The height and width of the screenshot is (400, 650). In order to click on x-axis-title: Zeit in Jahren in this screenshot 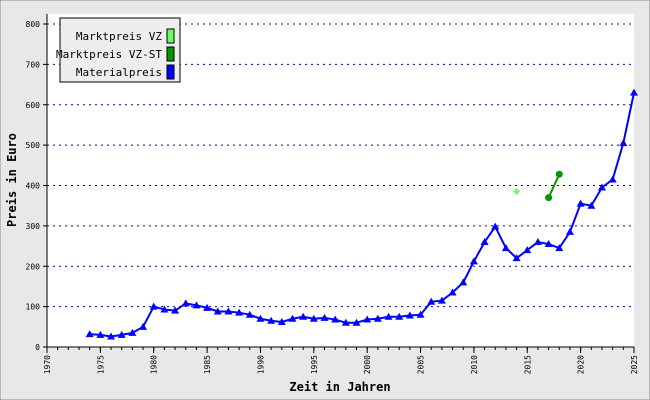, I will do `click(339, 387)`.